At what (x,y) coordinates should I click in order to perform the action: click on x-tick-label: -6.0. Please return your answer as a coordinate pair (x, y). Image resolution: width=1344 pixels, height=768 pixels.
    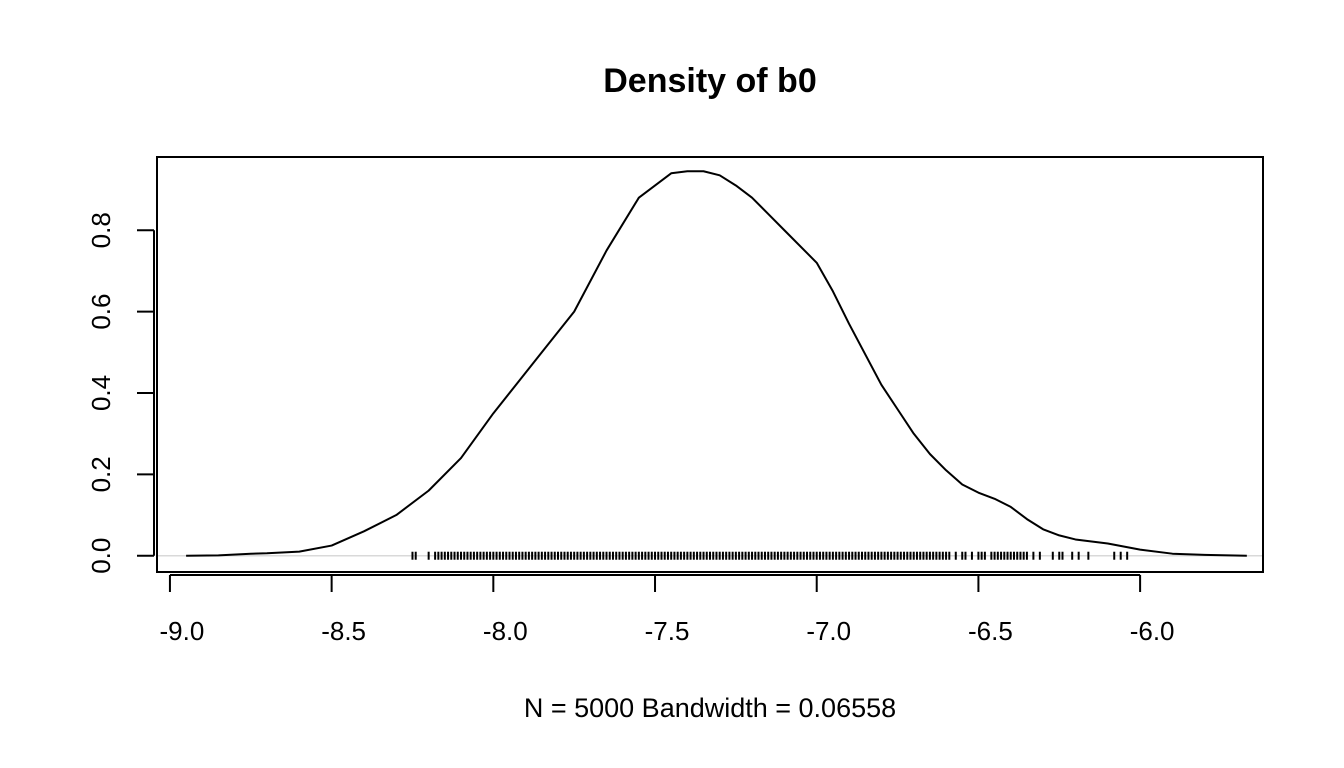
    Looking at the image, I should click on (1152, 631).